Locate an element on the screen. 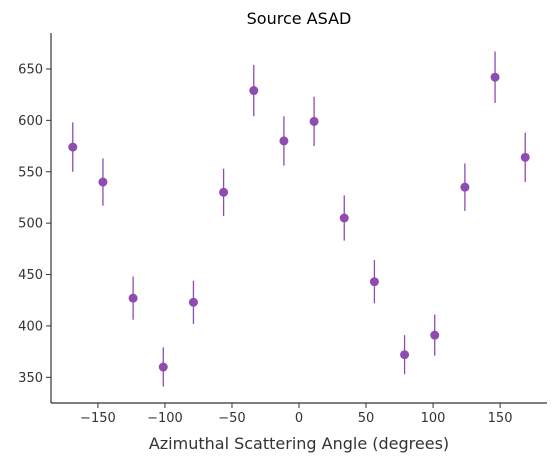 Image resolution: width=557 pixels, height=465 pixels. y-tick-label: 650 is located at coordinates (30, 69).